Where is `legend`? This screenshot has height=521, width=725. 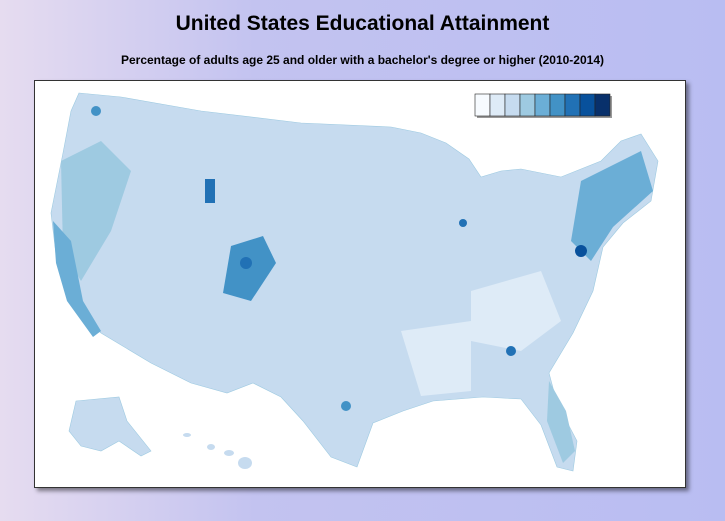 legend is located at coordinates (543, 105).